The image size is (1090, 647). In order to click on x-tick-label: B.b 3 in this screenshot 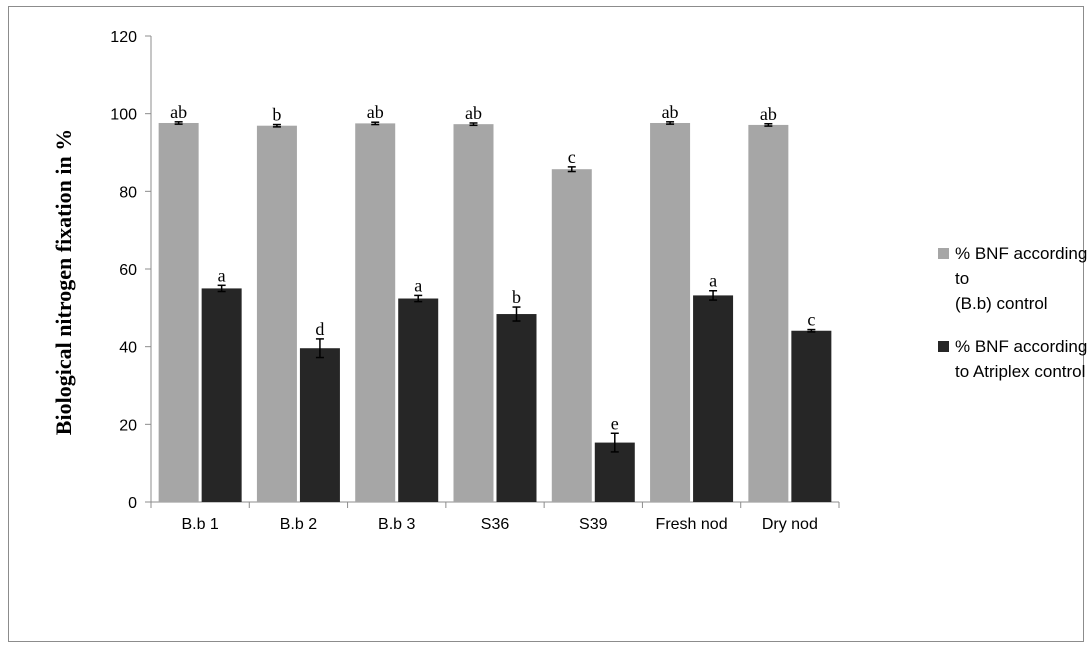, I will do `click(396, 524)`.